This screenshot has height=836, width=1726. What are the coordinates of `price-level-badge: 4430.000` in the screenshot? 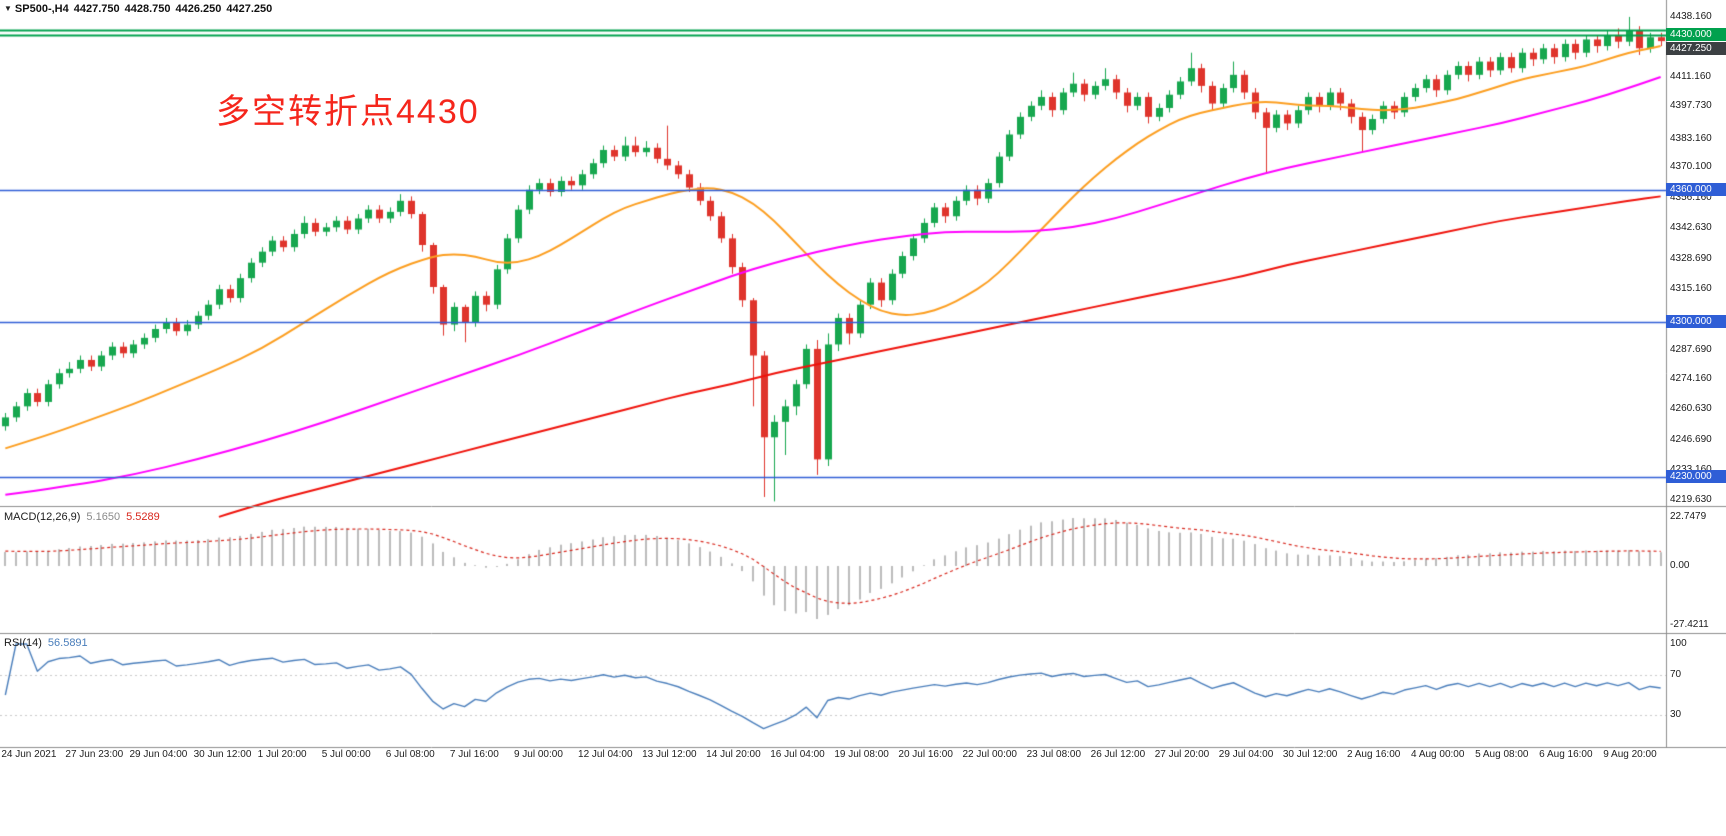 It's located at (1696, 35).